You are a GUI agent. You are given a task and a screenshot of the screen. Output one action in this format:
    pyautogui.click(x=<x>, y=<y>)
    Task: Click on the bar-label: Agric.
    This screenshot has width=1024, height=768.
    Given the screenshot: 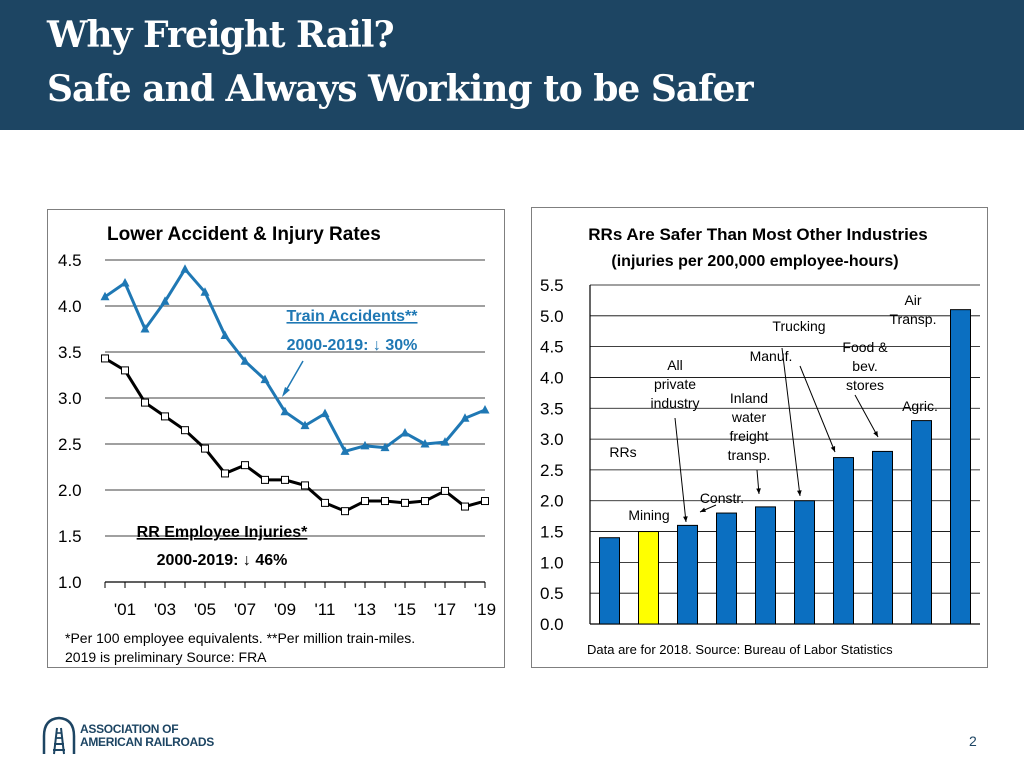 What is the action you would take?
    pyautogui.click(x=920, y=406)
    